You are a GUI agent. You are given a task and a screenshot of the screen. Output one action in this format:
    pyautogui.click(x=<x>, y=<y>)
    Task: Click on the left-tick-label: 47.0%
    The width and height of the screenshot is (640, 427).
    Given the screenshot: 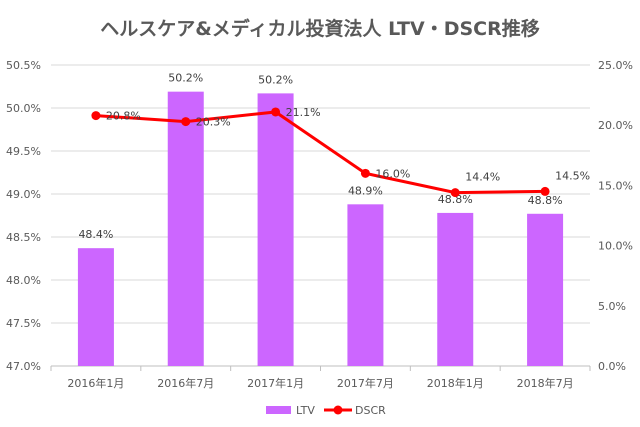 What is the action you would take?
    pyautogui.click(x=23, y=366)
    